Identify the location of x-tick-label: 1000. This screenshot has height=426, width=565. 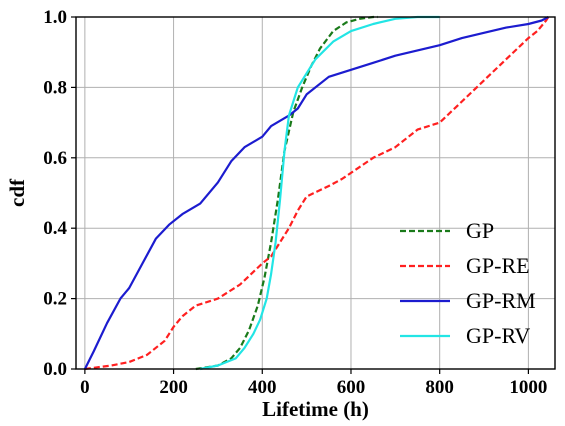
(528, 387).